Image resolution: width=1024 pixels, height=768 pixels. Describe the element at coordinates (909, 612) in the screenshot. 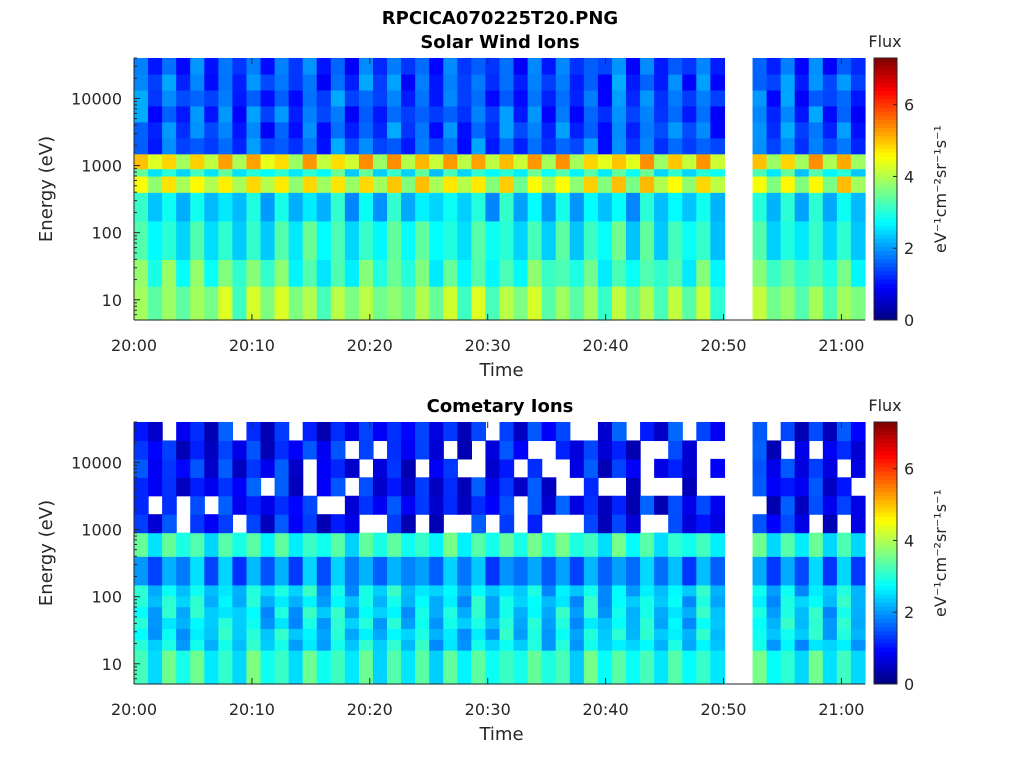

I see `colorbar-tick-label: 2` at that location.